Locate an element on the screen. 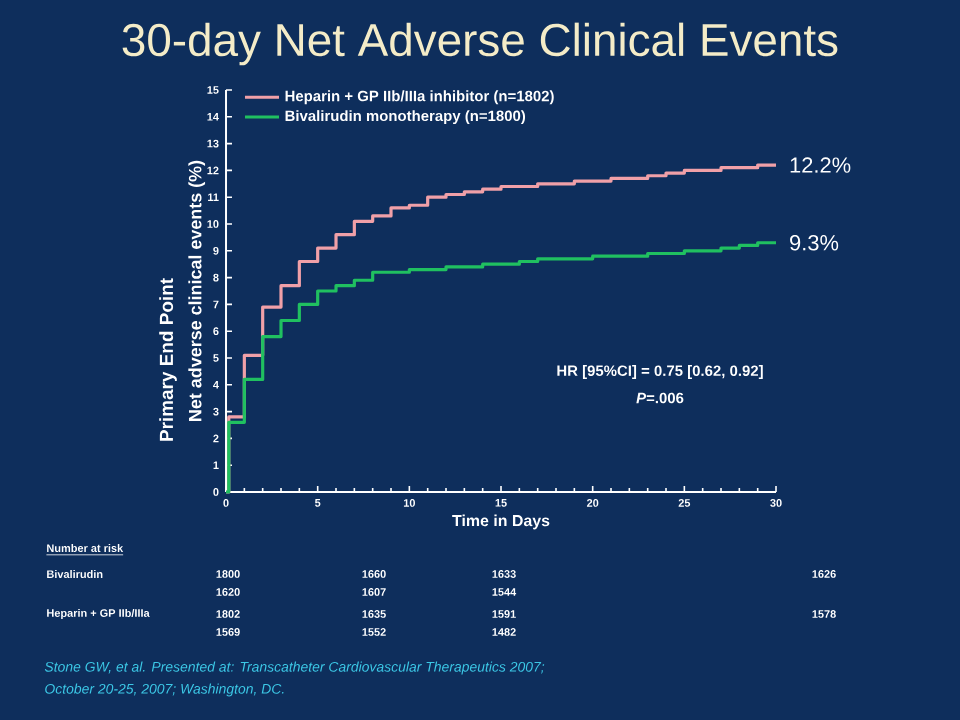 Image resolution: width=960 pixels, height=720 pixels. chart-title: 30-day Net Adverse Clinical Events is located at coordinates (480, 44).